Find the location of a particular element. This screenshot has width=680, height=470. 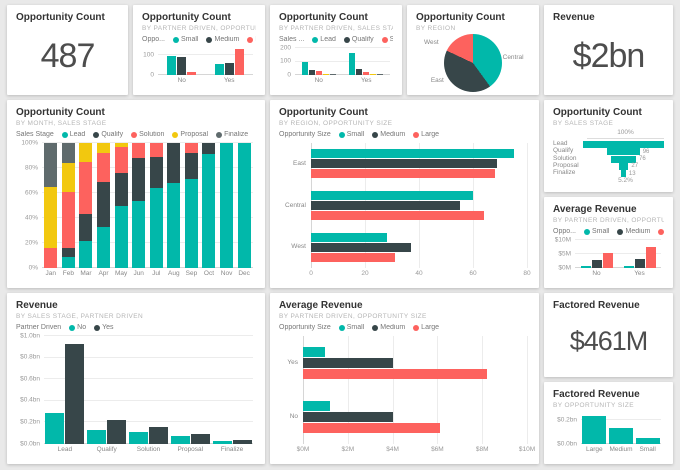

stacked-column-jan is located at coordinates (51, 205).